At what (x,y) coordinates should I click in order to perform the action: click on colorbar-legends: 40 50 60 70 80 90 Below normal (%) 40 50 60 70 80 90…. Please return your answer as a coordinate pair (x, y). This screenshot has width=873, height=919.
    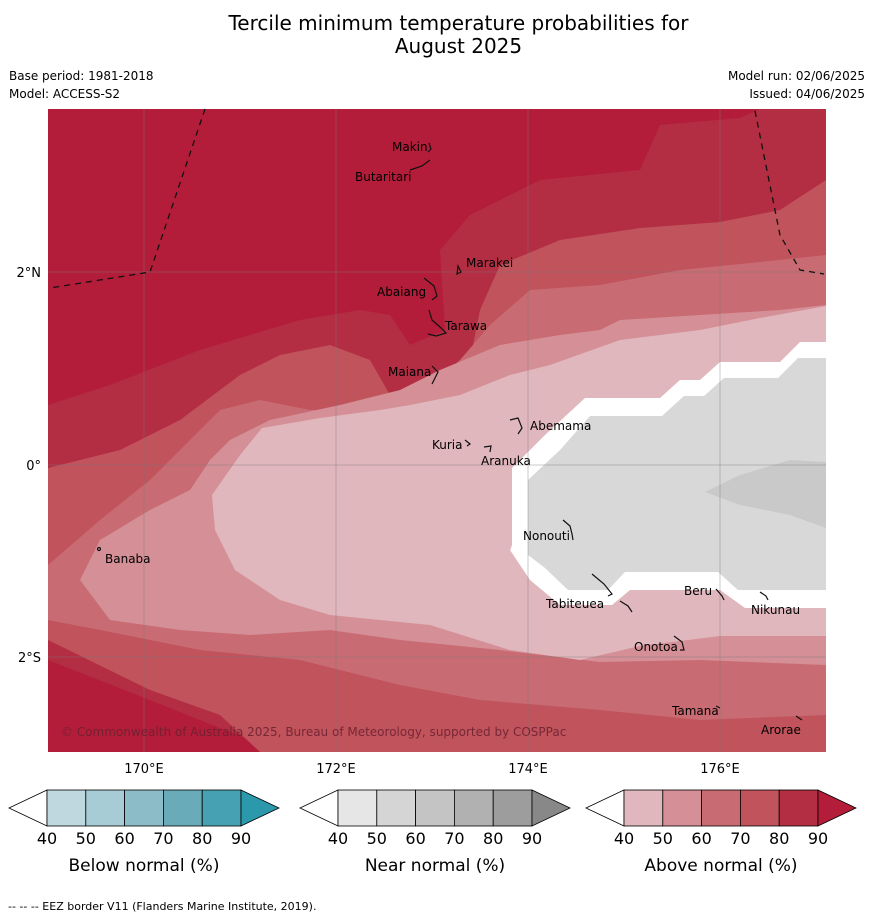
    Looking at the image, I should click on (432, 832).